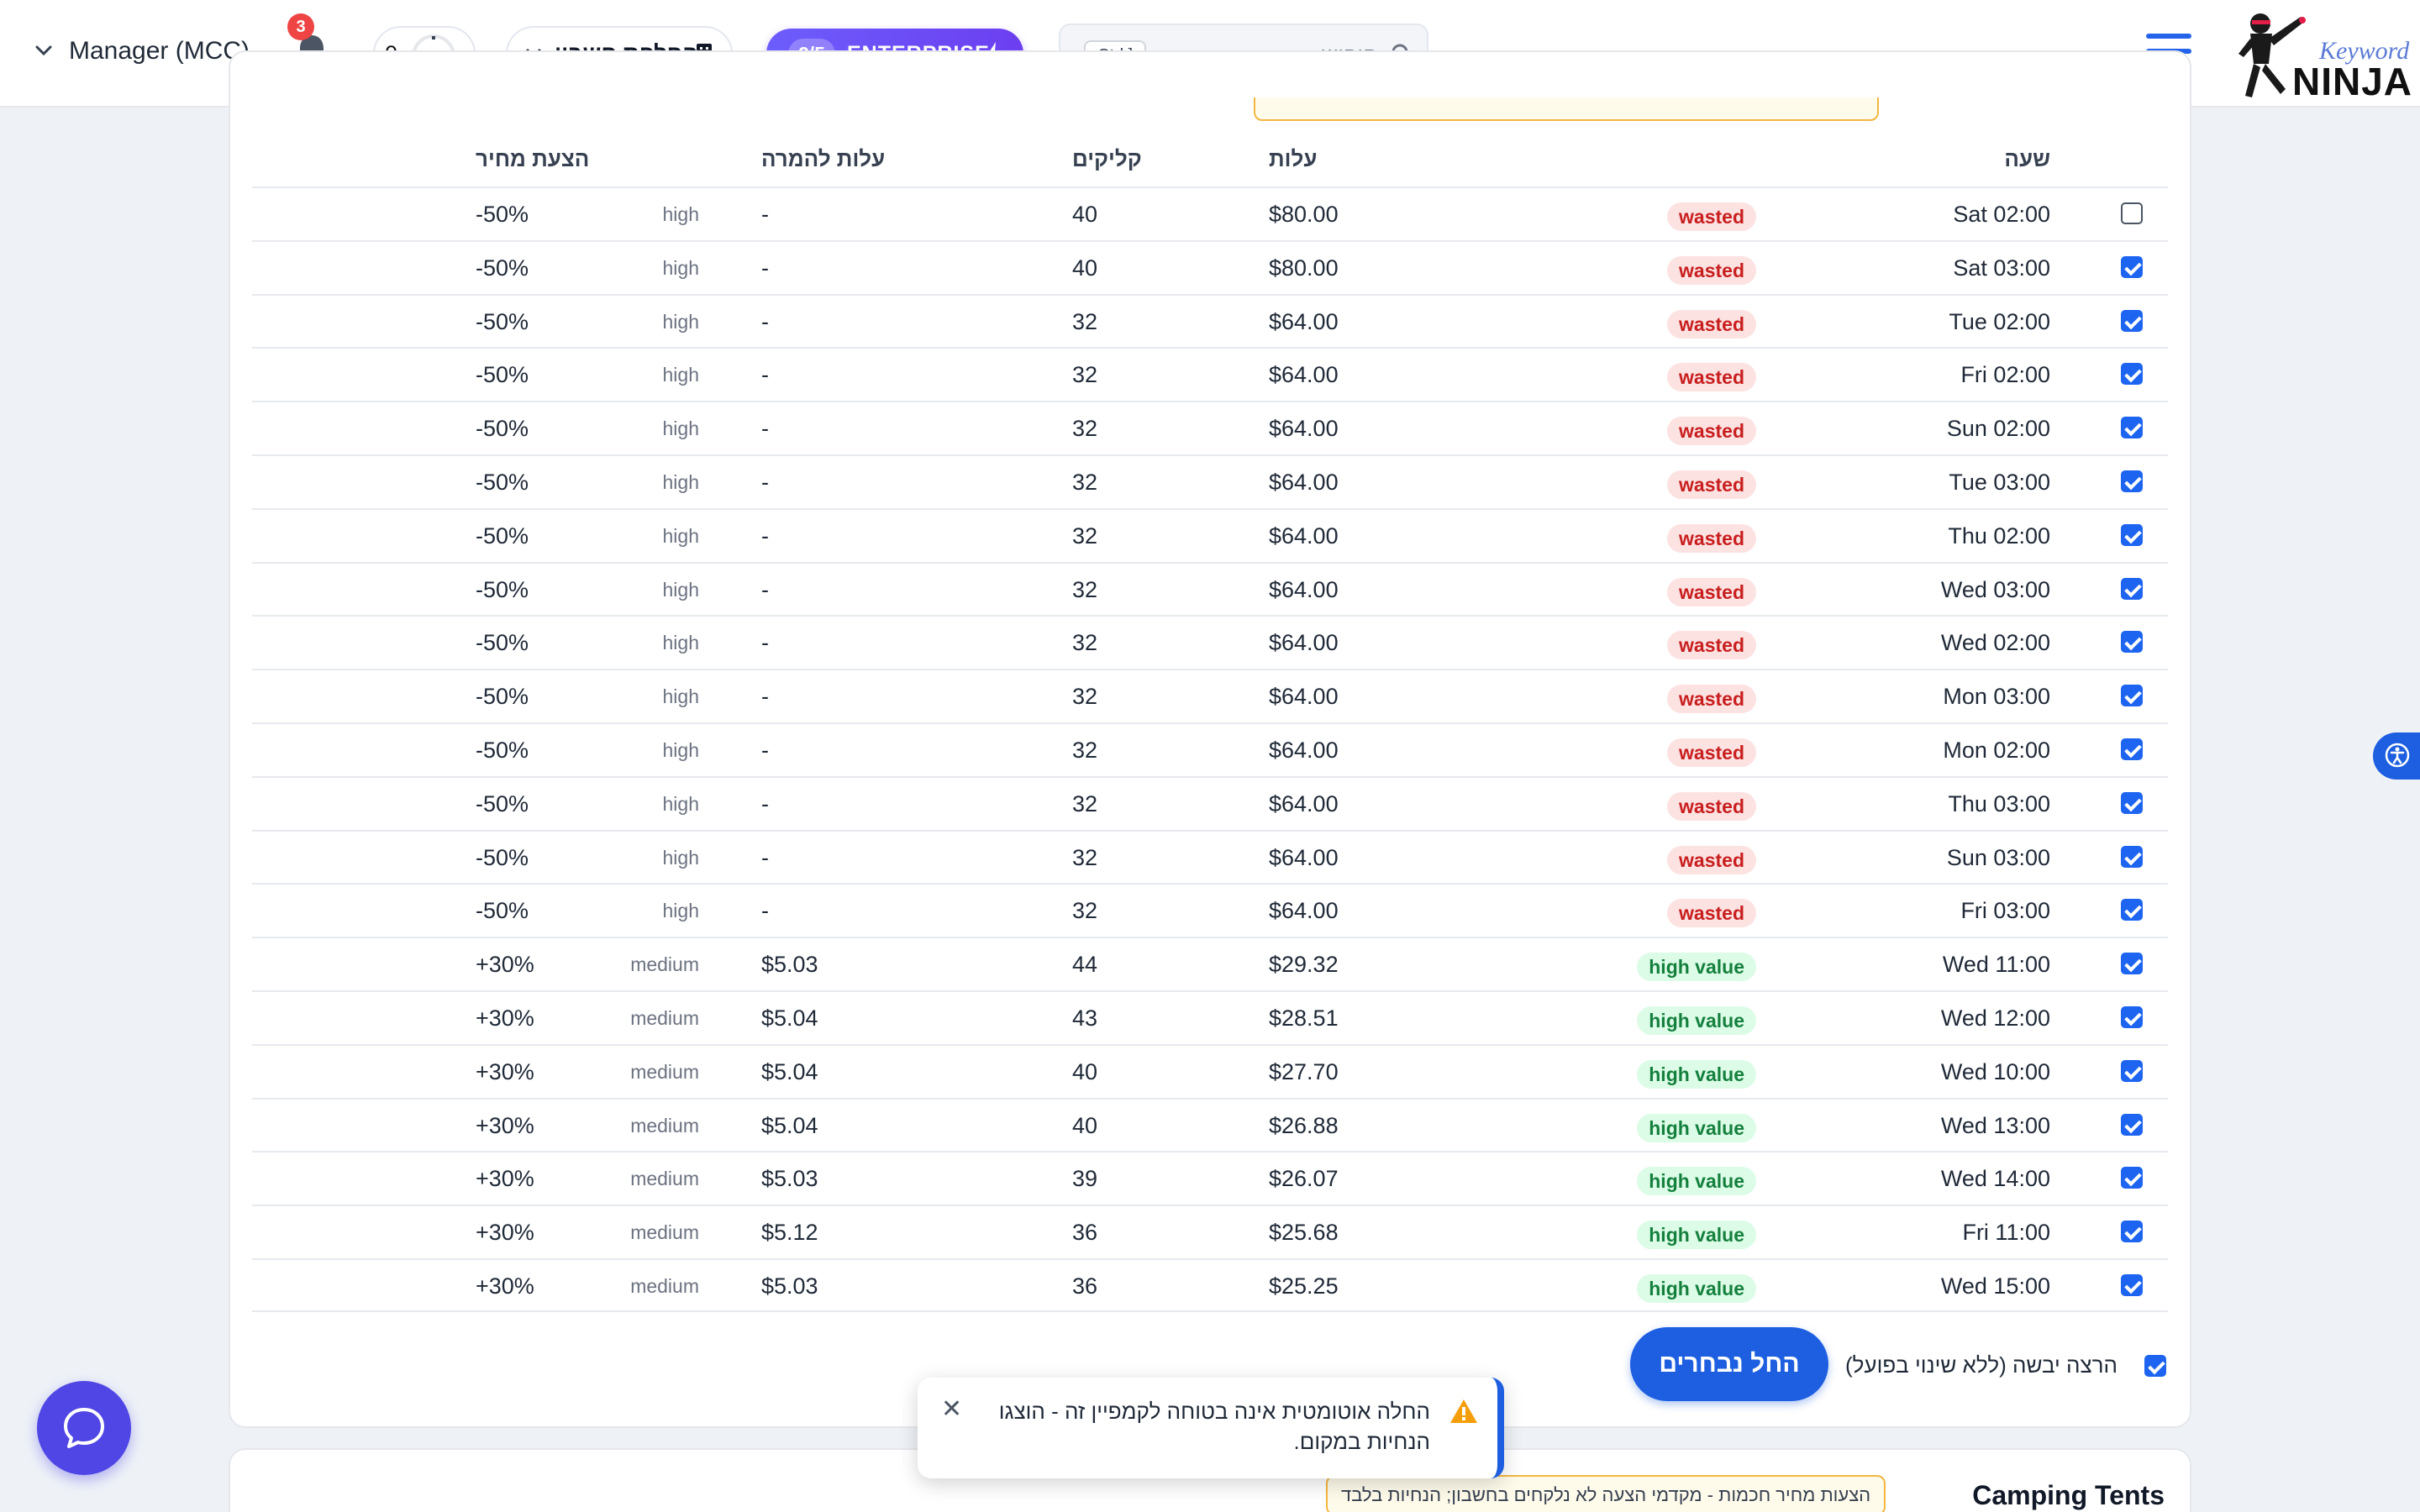  Describe the element at coordinates (1293, 158) in the screenshot. I see `column-cost: עלות` at that location.